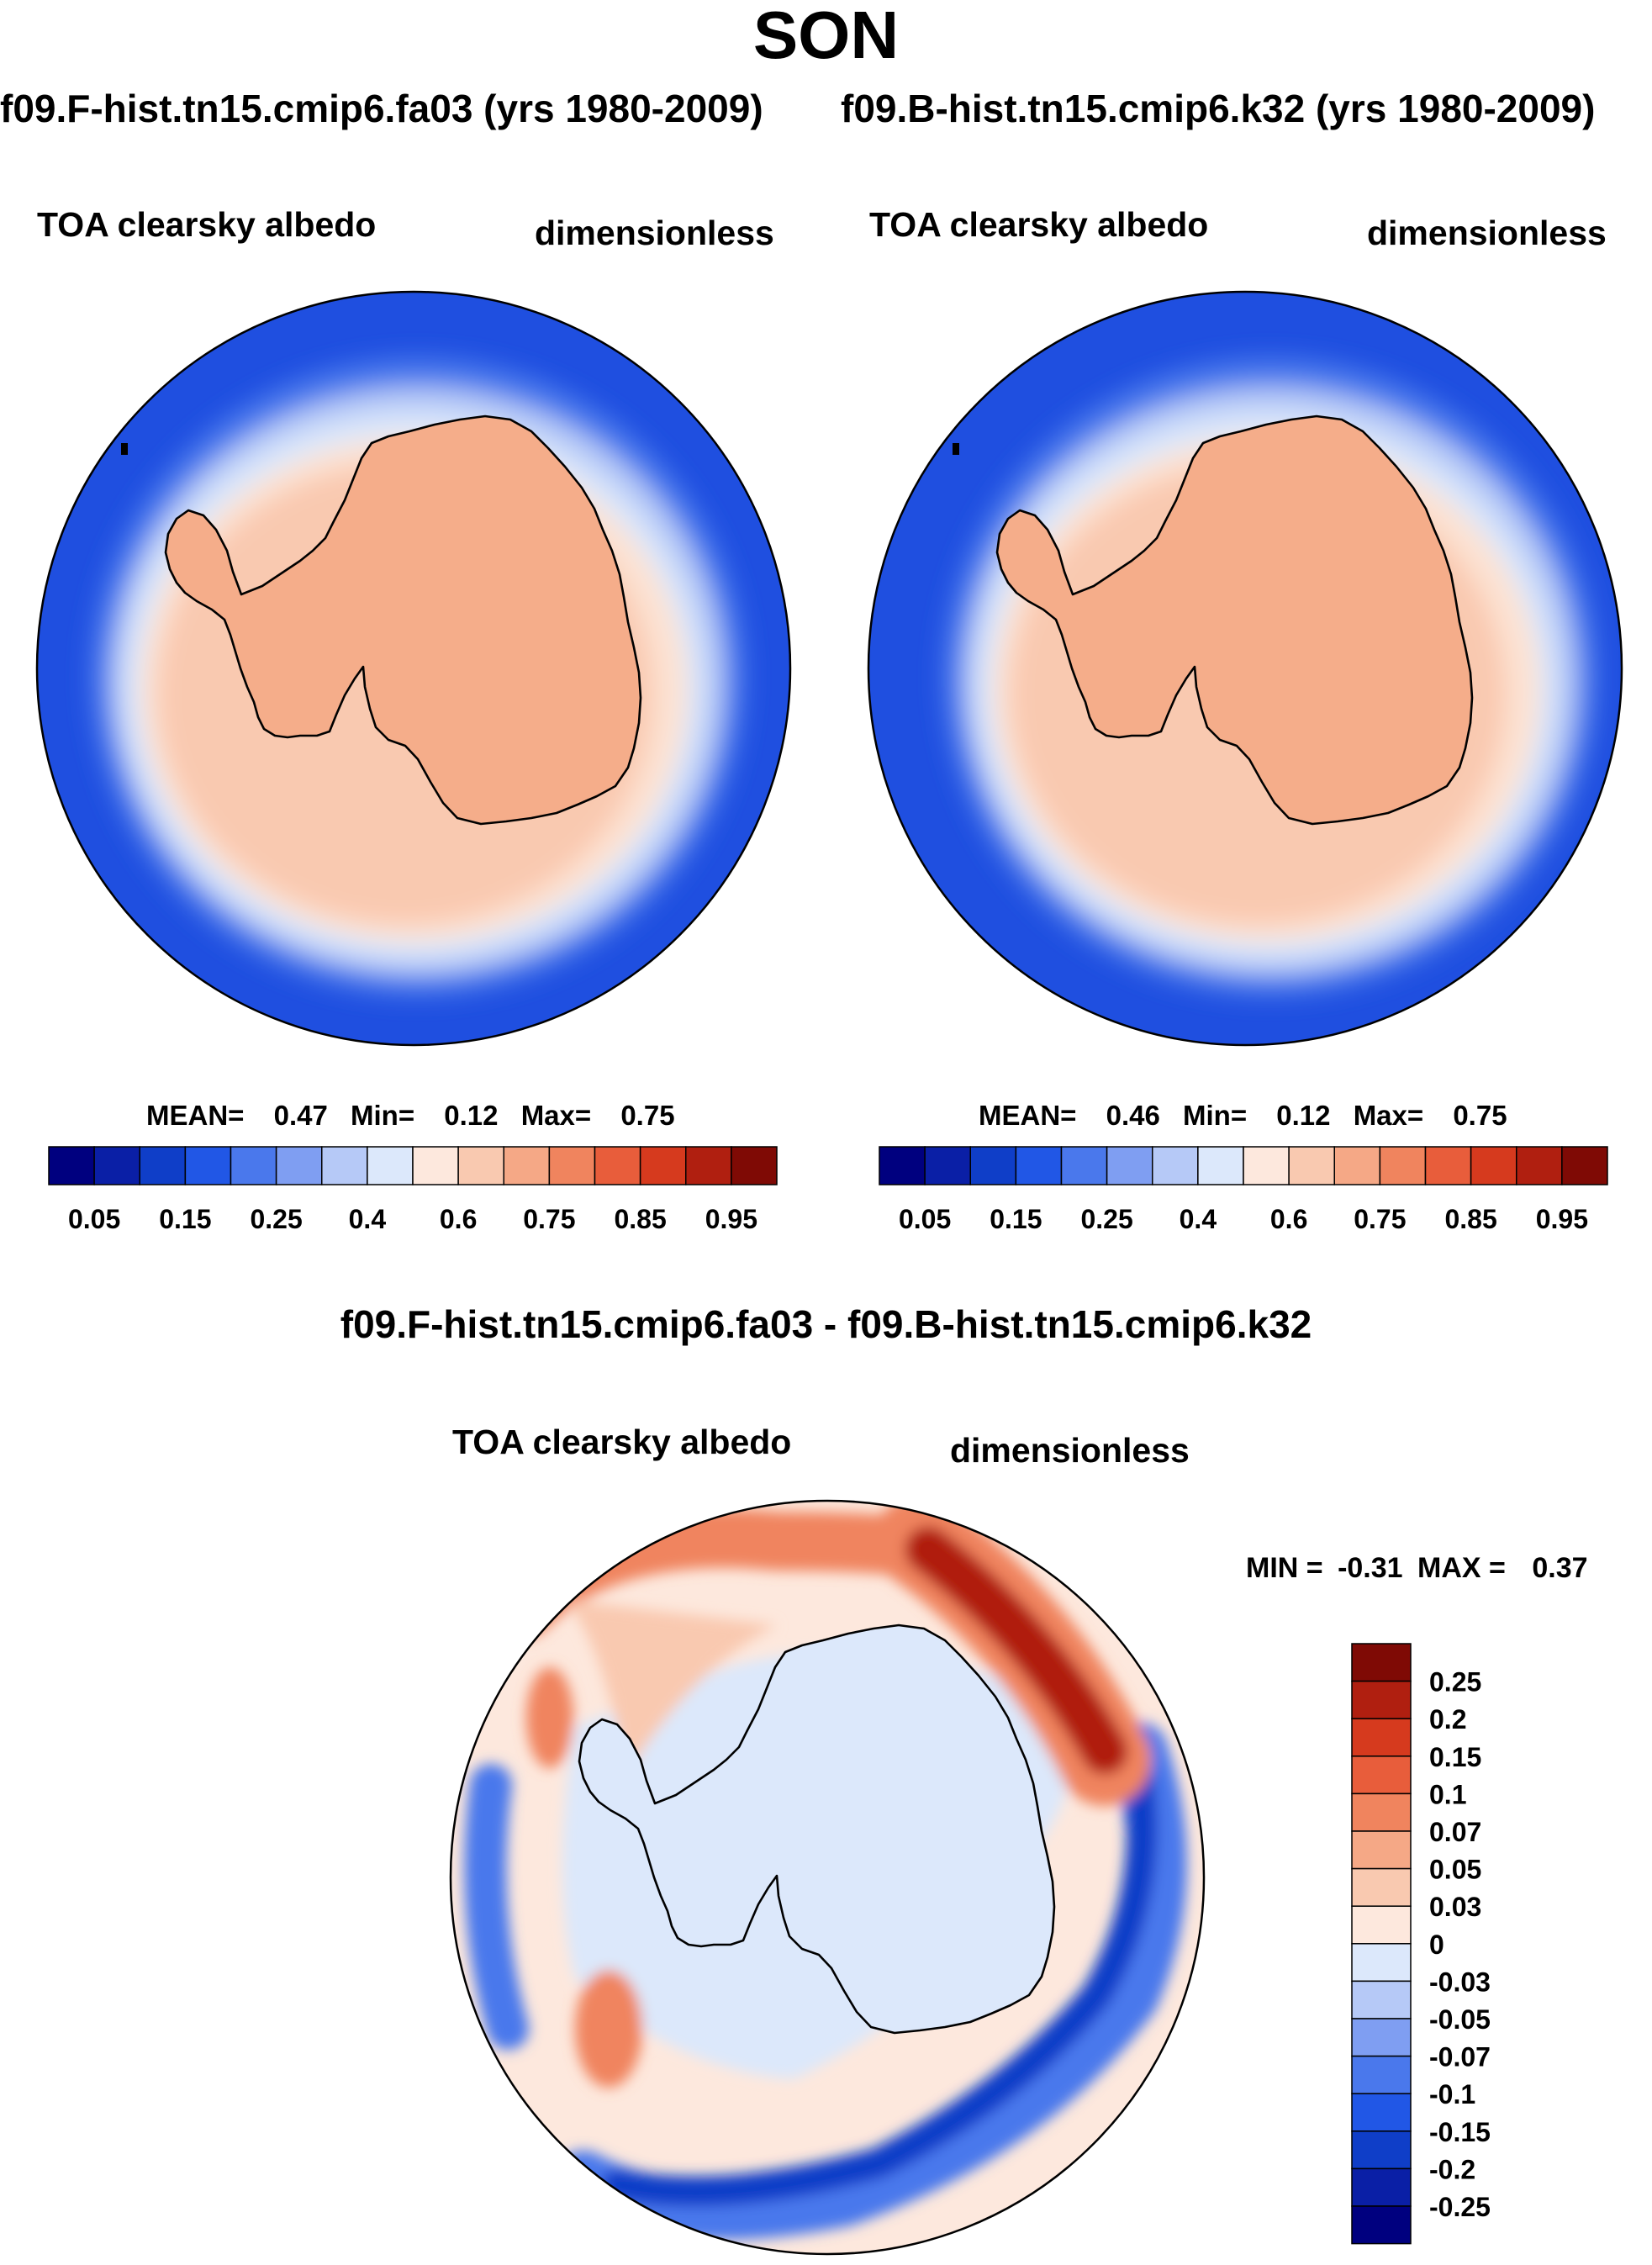 The height and width of the screenshot is (2265, 1652). Describe the element at coordinates (1460, 1982) in the screenshot. I see `colorbar3-tick-label: -0.03` at that location.